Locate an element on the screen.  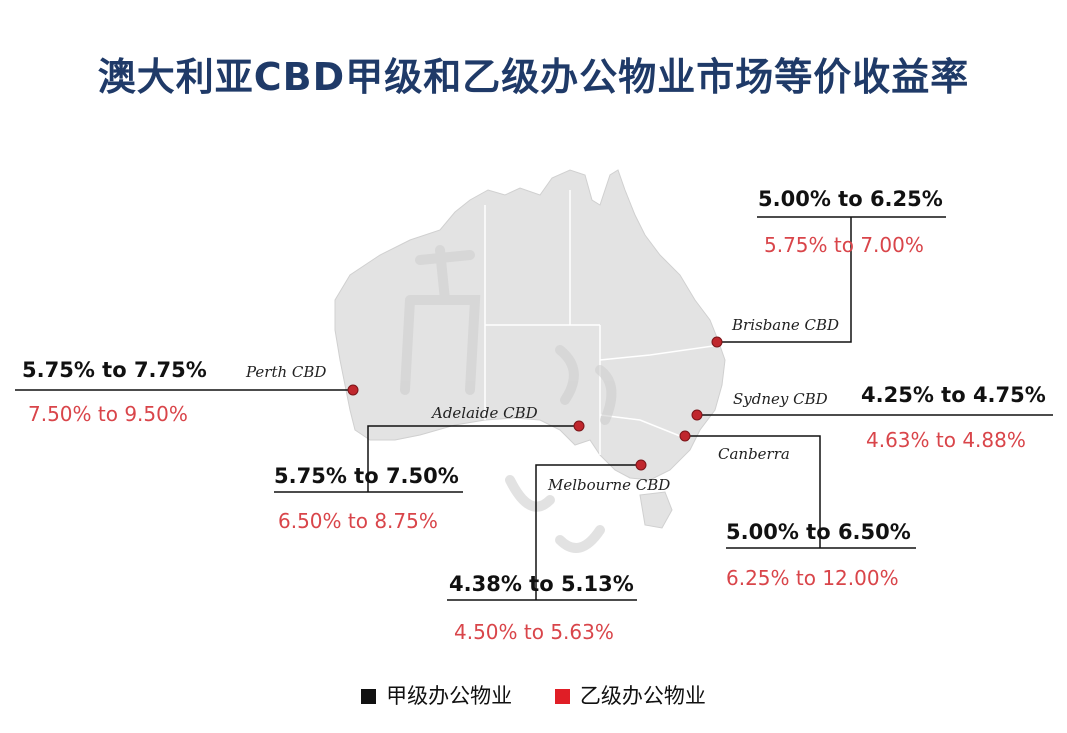
city-label-brisbane: Brisbane CBD is located at coordinates (785, 325).